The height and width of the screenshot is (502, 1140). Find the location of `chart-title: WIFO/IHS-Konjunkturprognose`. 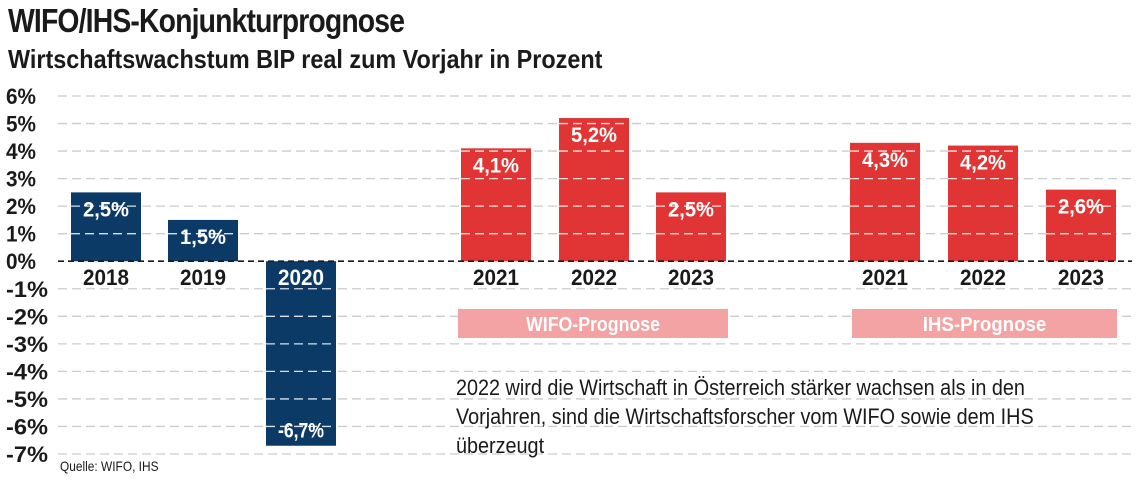

chart-title: WIFO/IHS-Konjunkturprognose is located at coordinates (206, 20).